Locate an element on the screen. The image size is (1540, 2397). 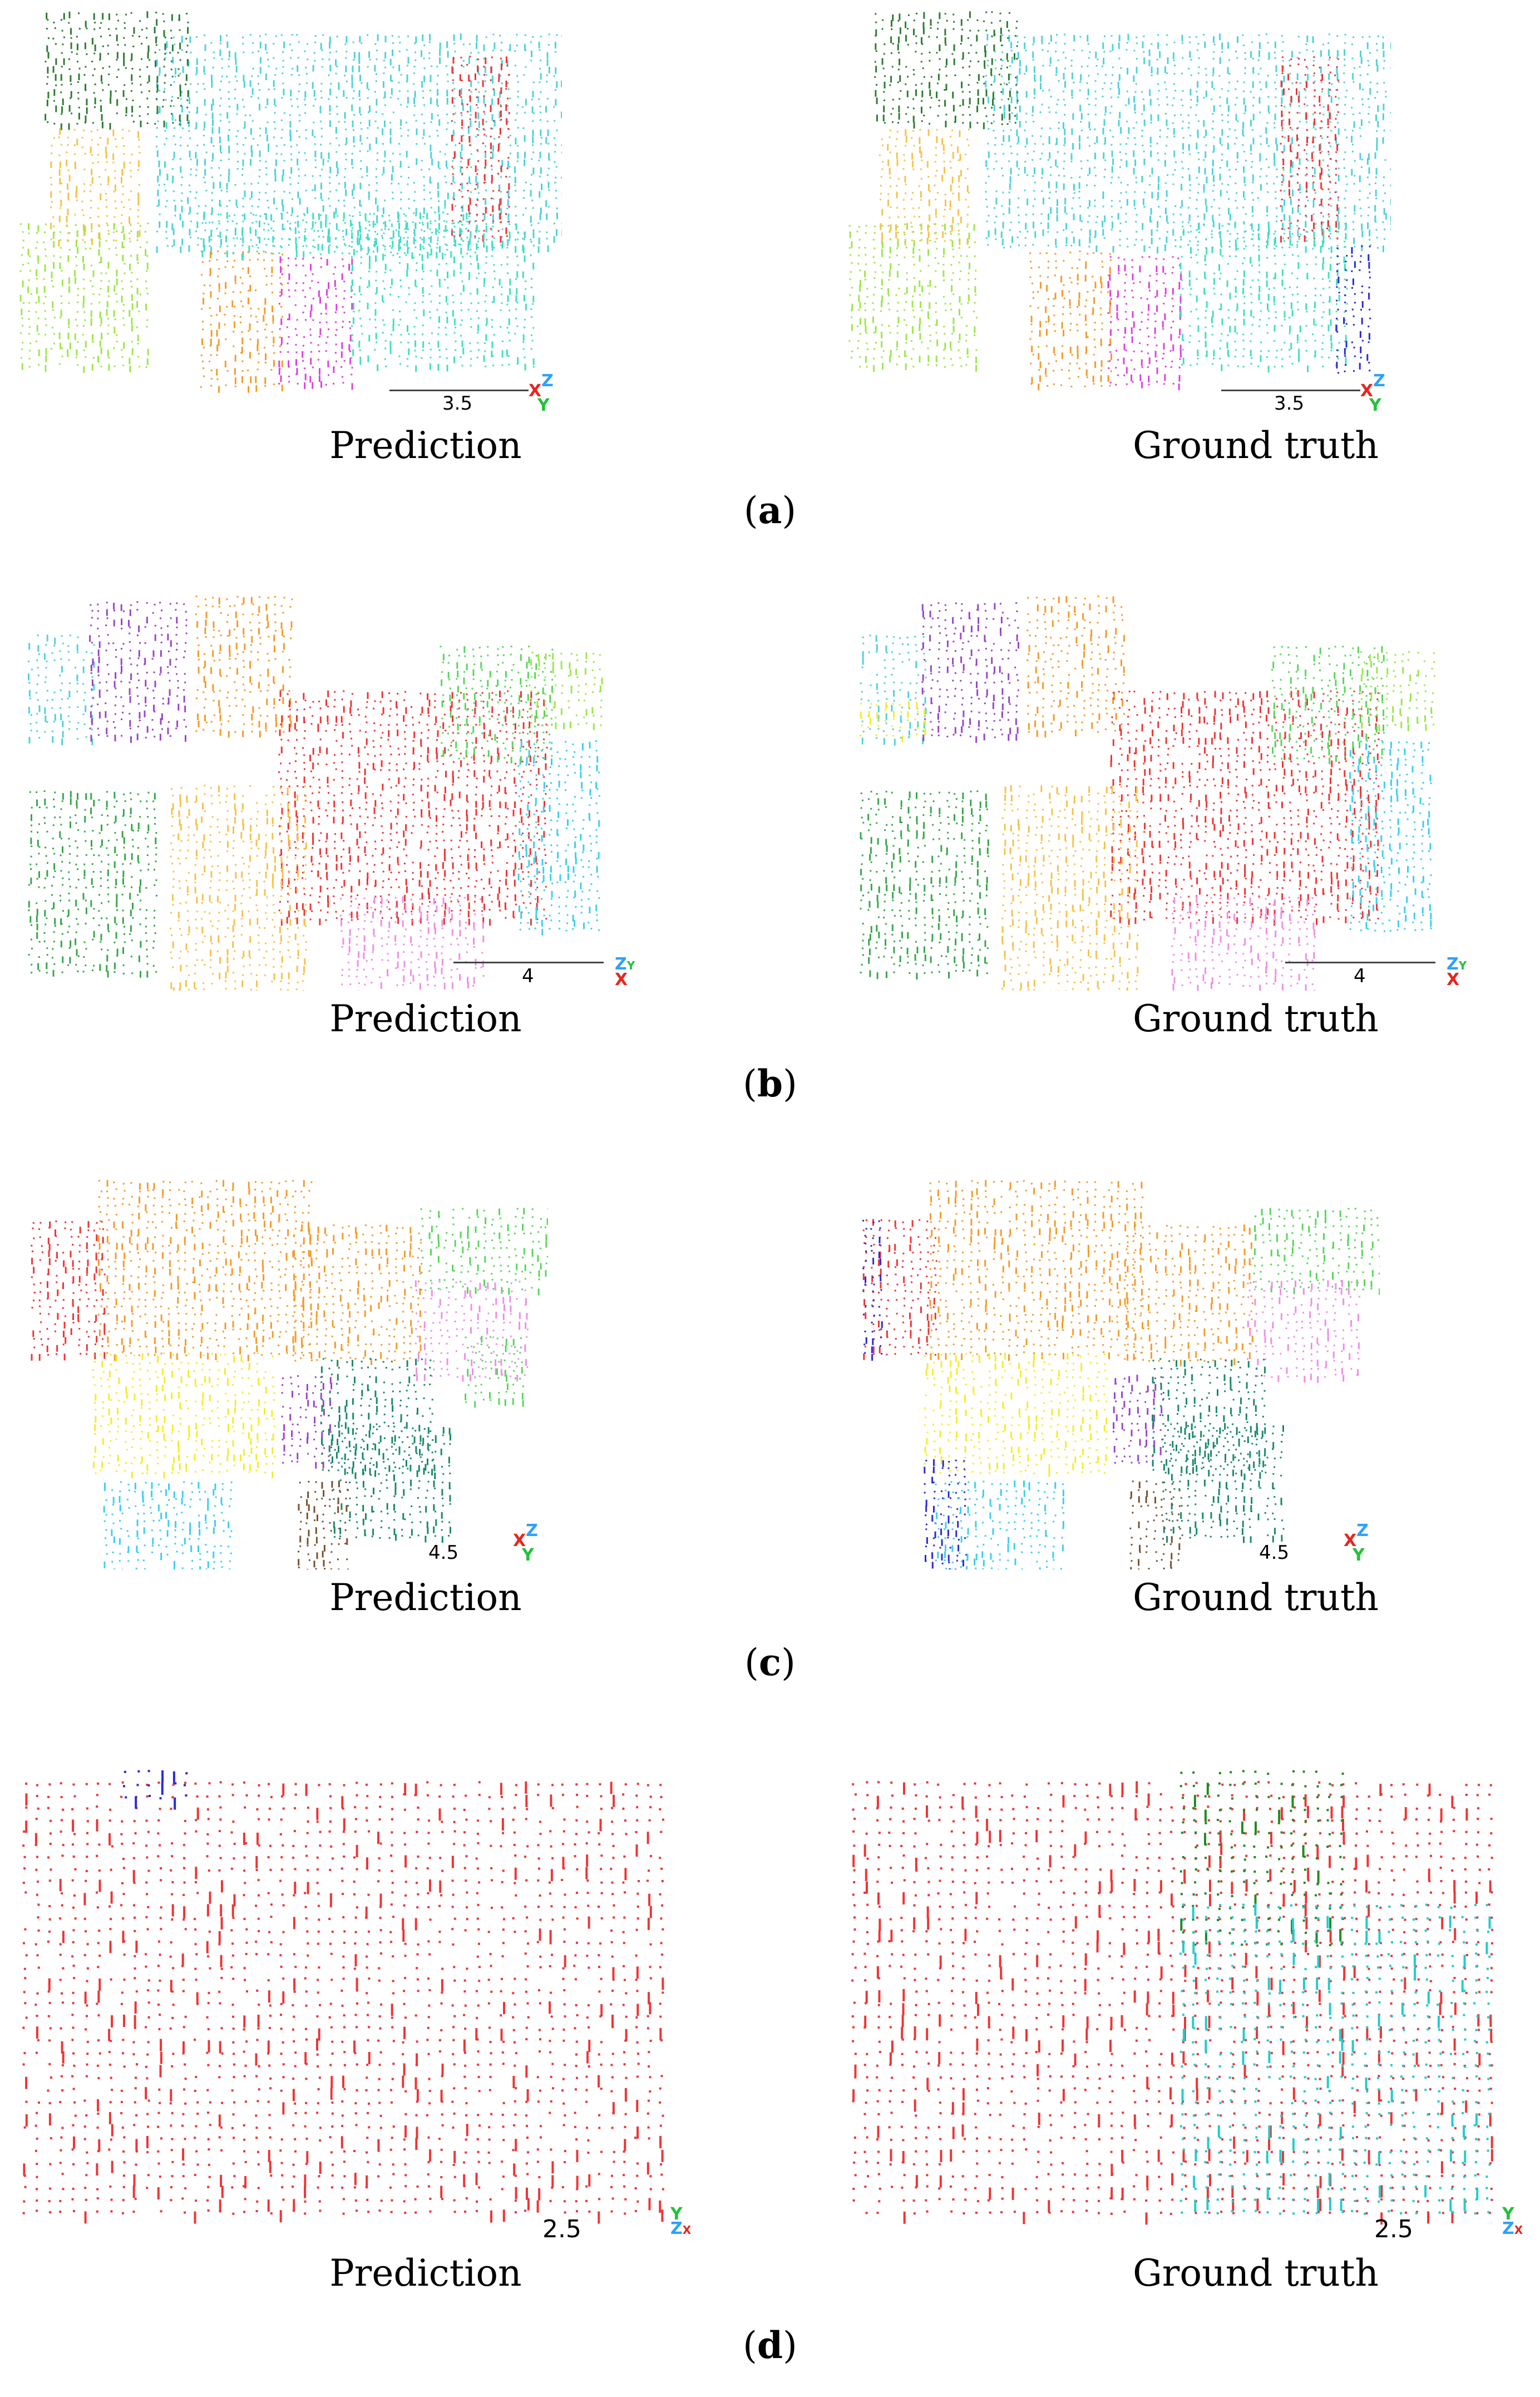
segment-purple is located at coordinates (138, 672).